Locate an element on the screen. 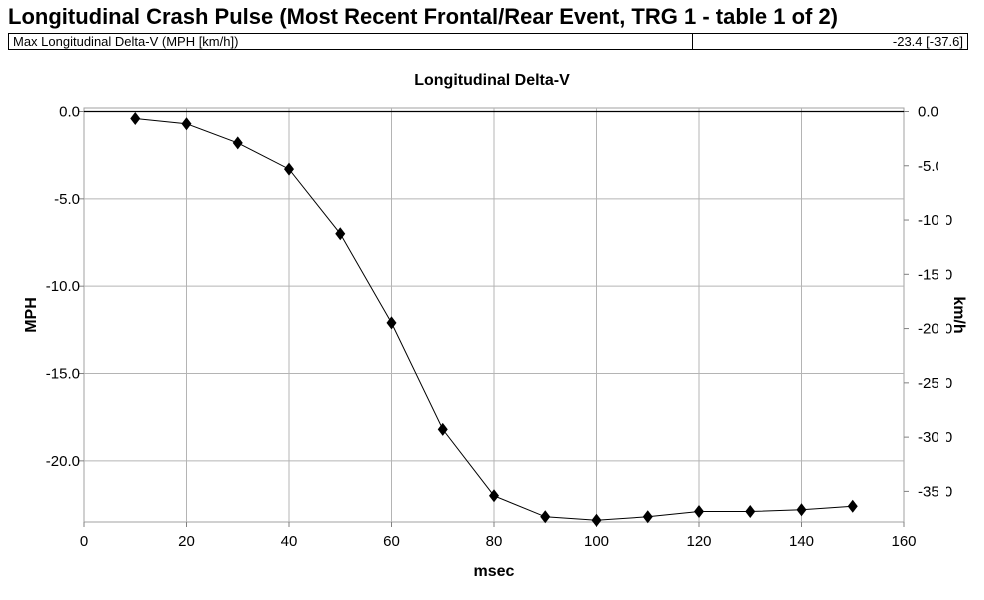 This screenshot has width=984, height=600. chart-title: Longitudinal Delta-V is located at coordinates (492, 80).